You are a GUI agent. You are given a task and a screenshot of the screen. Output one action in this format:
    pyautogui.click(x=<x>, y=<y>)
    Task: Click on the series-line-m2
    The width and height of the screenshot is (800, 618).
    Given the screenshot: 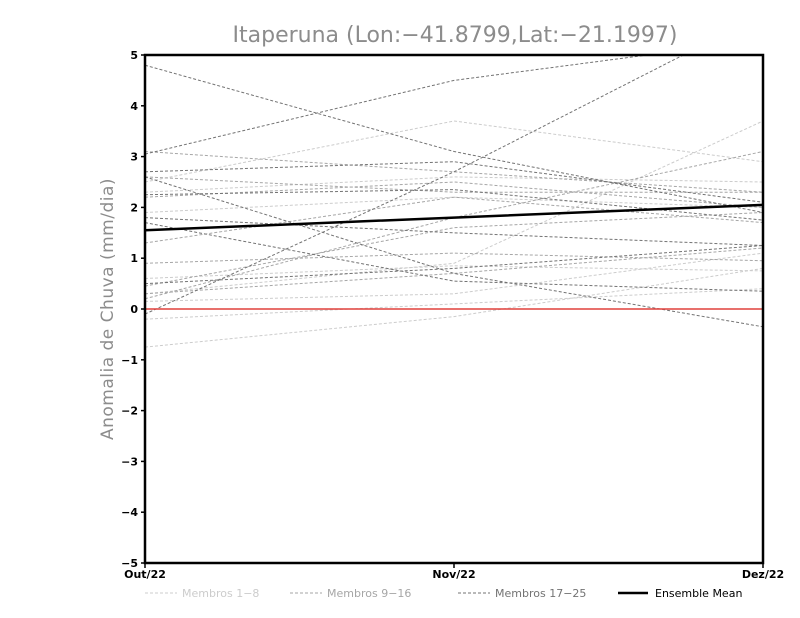 What is the action you would take?
    pyautogui.click(x=454, y=307)
    